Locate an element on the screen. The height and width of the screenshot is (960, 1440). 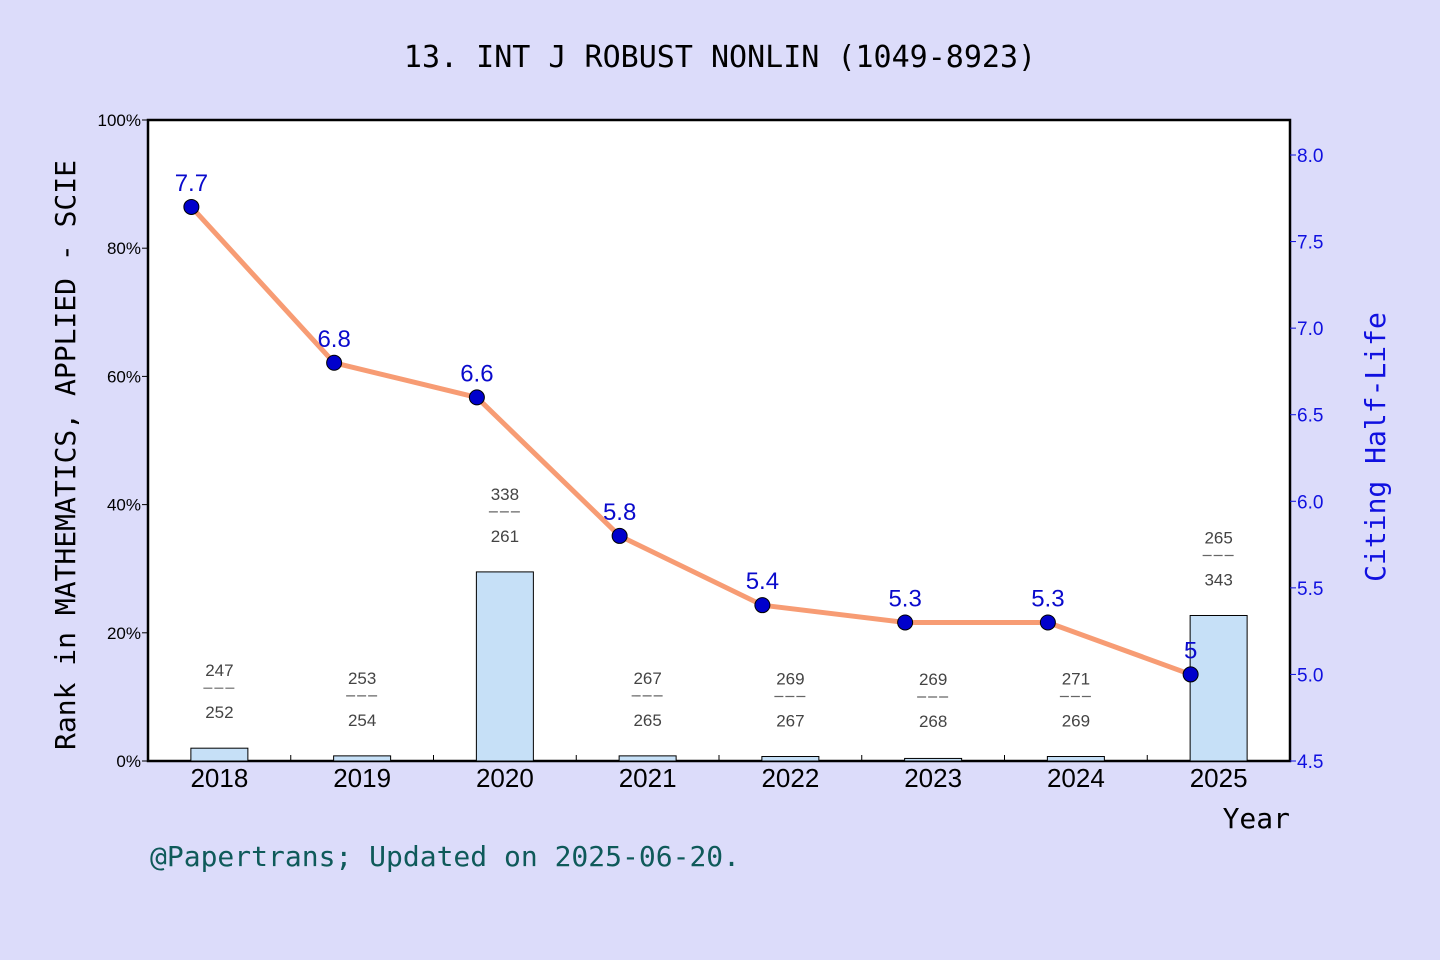
point-value-label: 6.6 is located at coordinates (476, 373).